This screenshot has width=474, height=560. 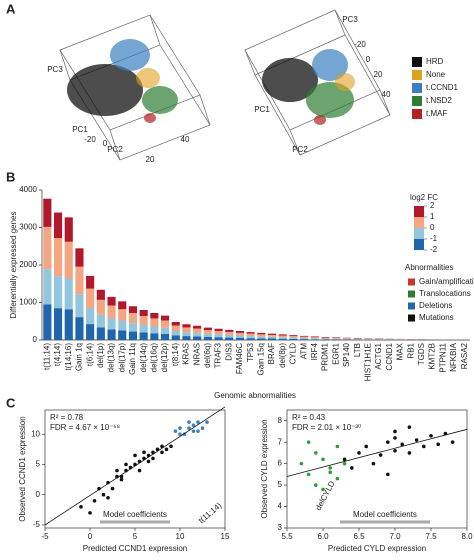 I want to click on legend-label: Translocations, so click(x=445, y=293).